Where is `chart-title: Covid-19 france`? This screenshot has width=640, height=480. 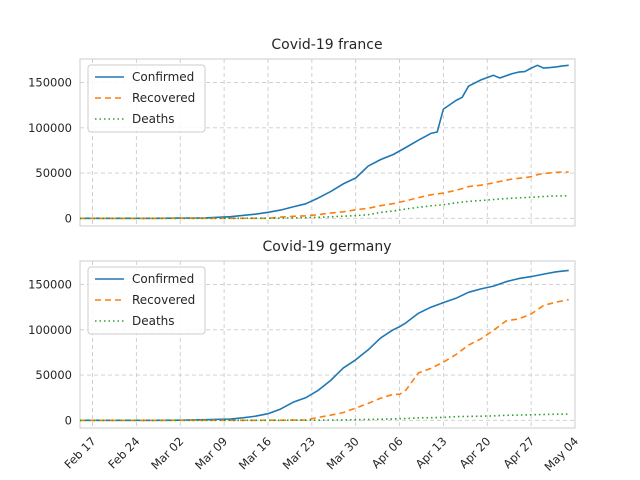
chart-title: Covid-19 france is located at coordinates (326, 45).